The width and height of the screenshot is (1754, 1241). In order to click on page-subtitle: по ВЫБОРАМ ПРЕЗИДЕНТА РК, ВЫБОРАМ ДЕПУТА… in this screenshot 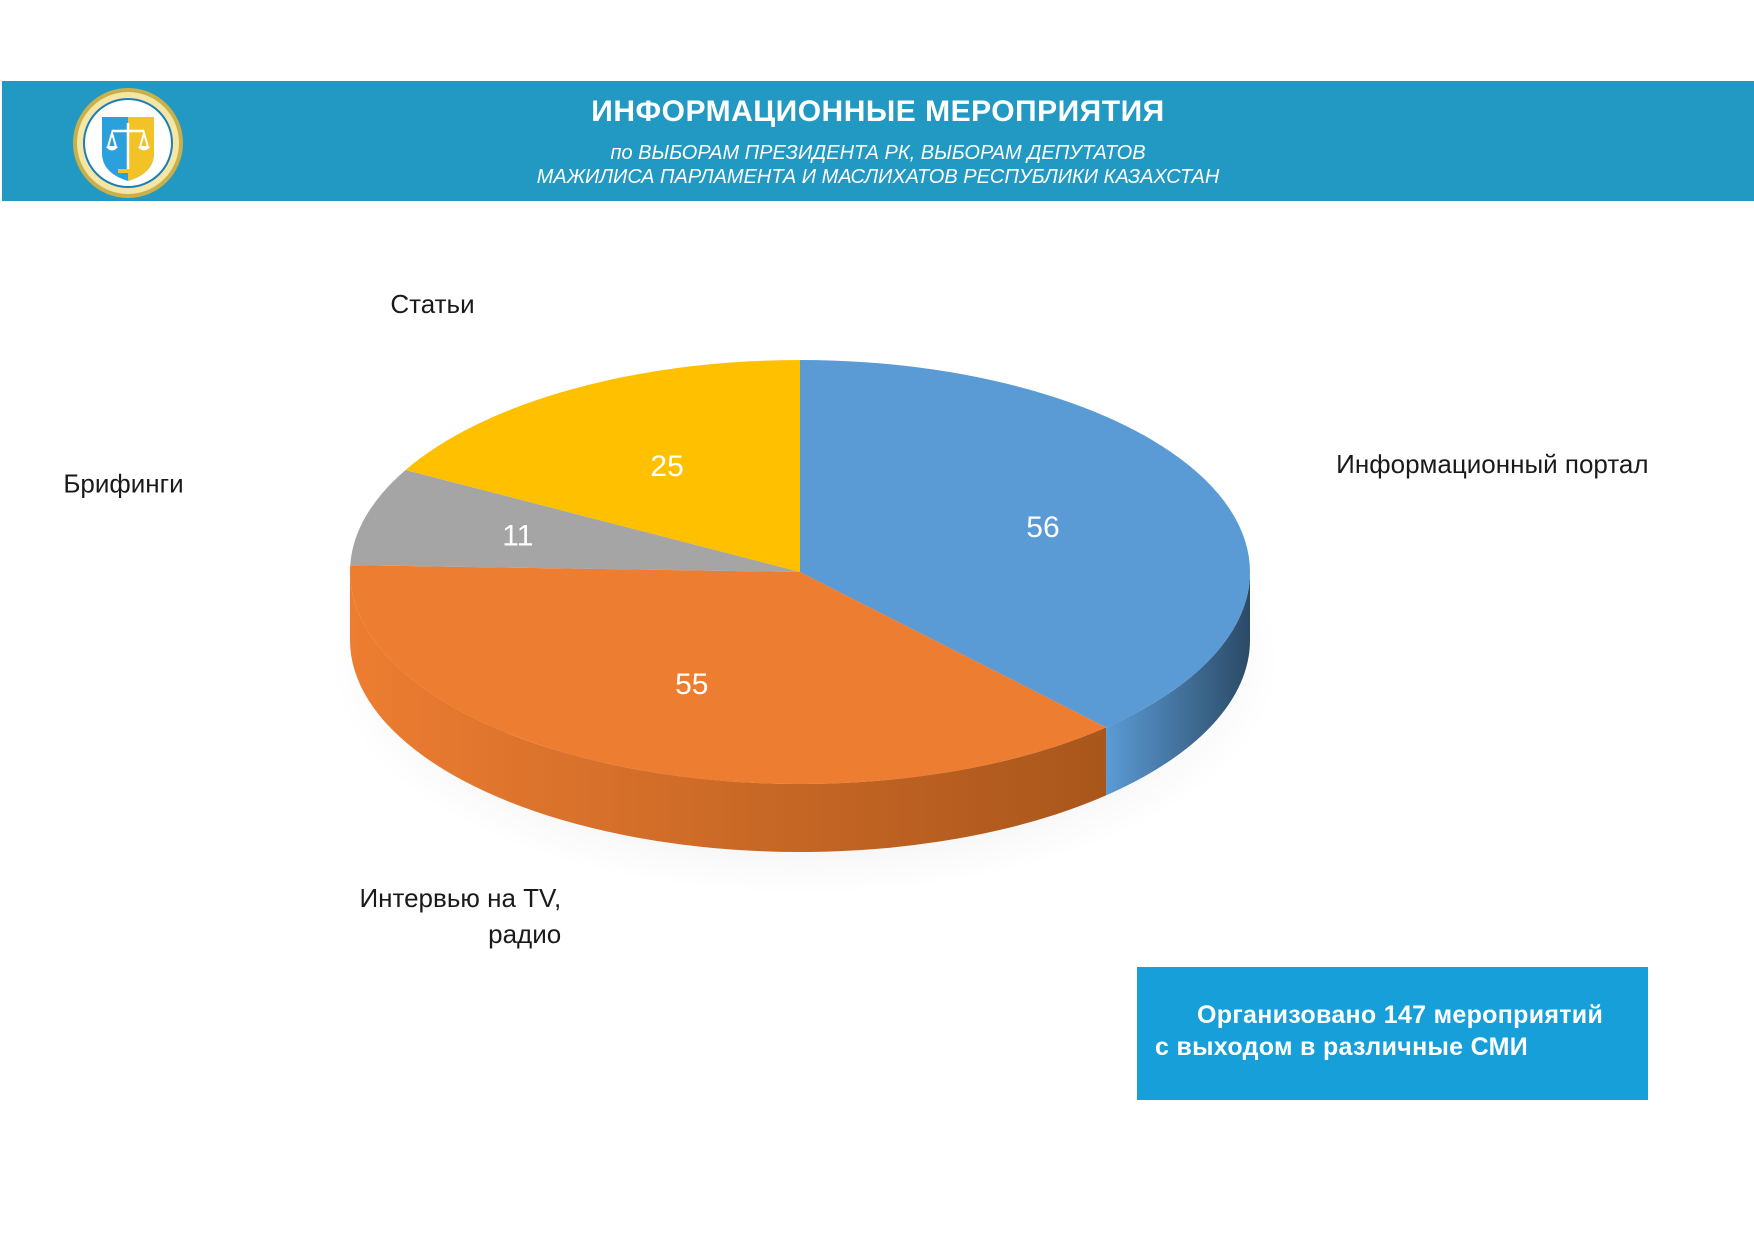, I will do `click(878, 165)`.